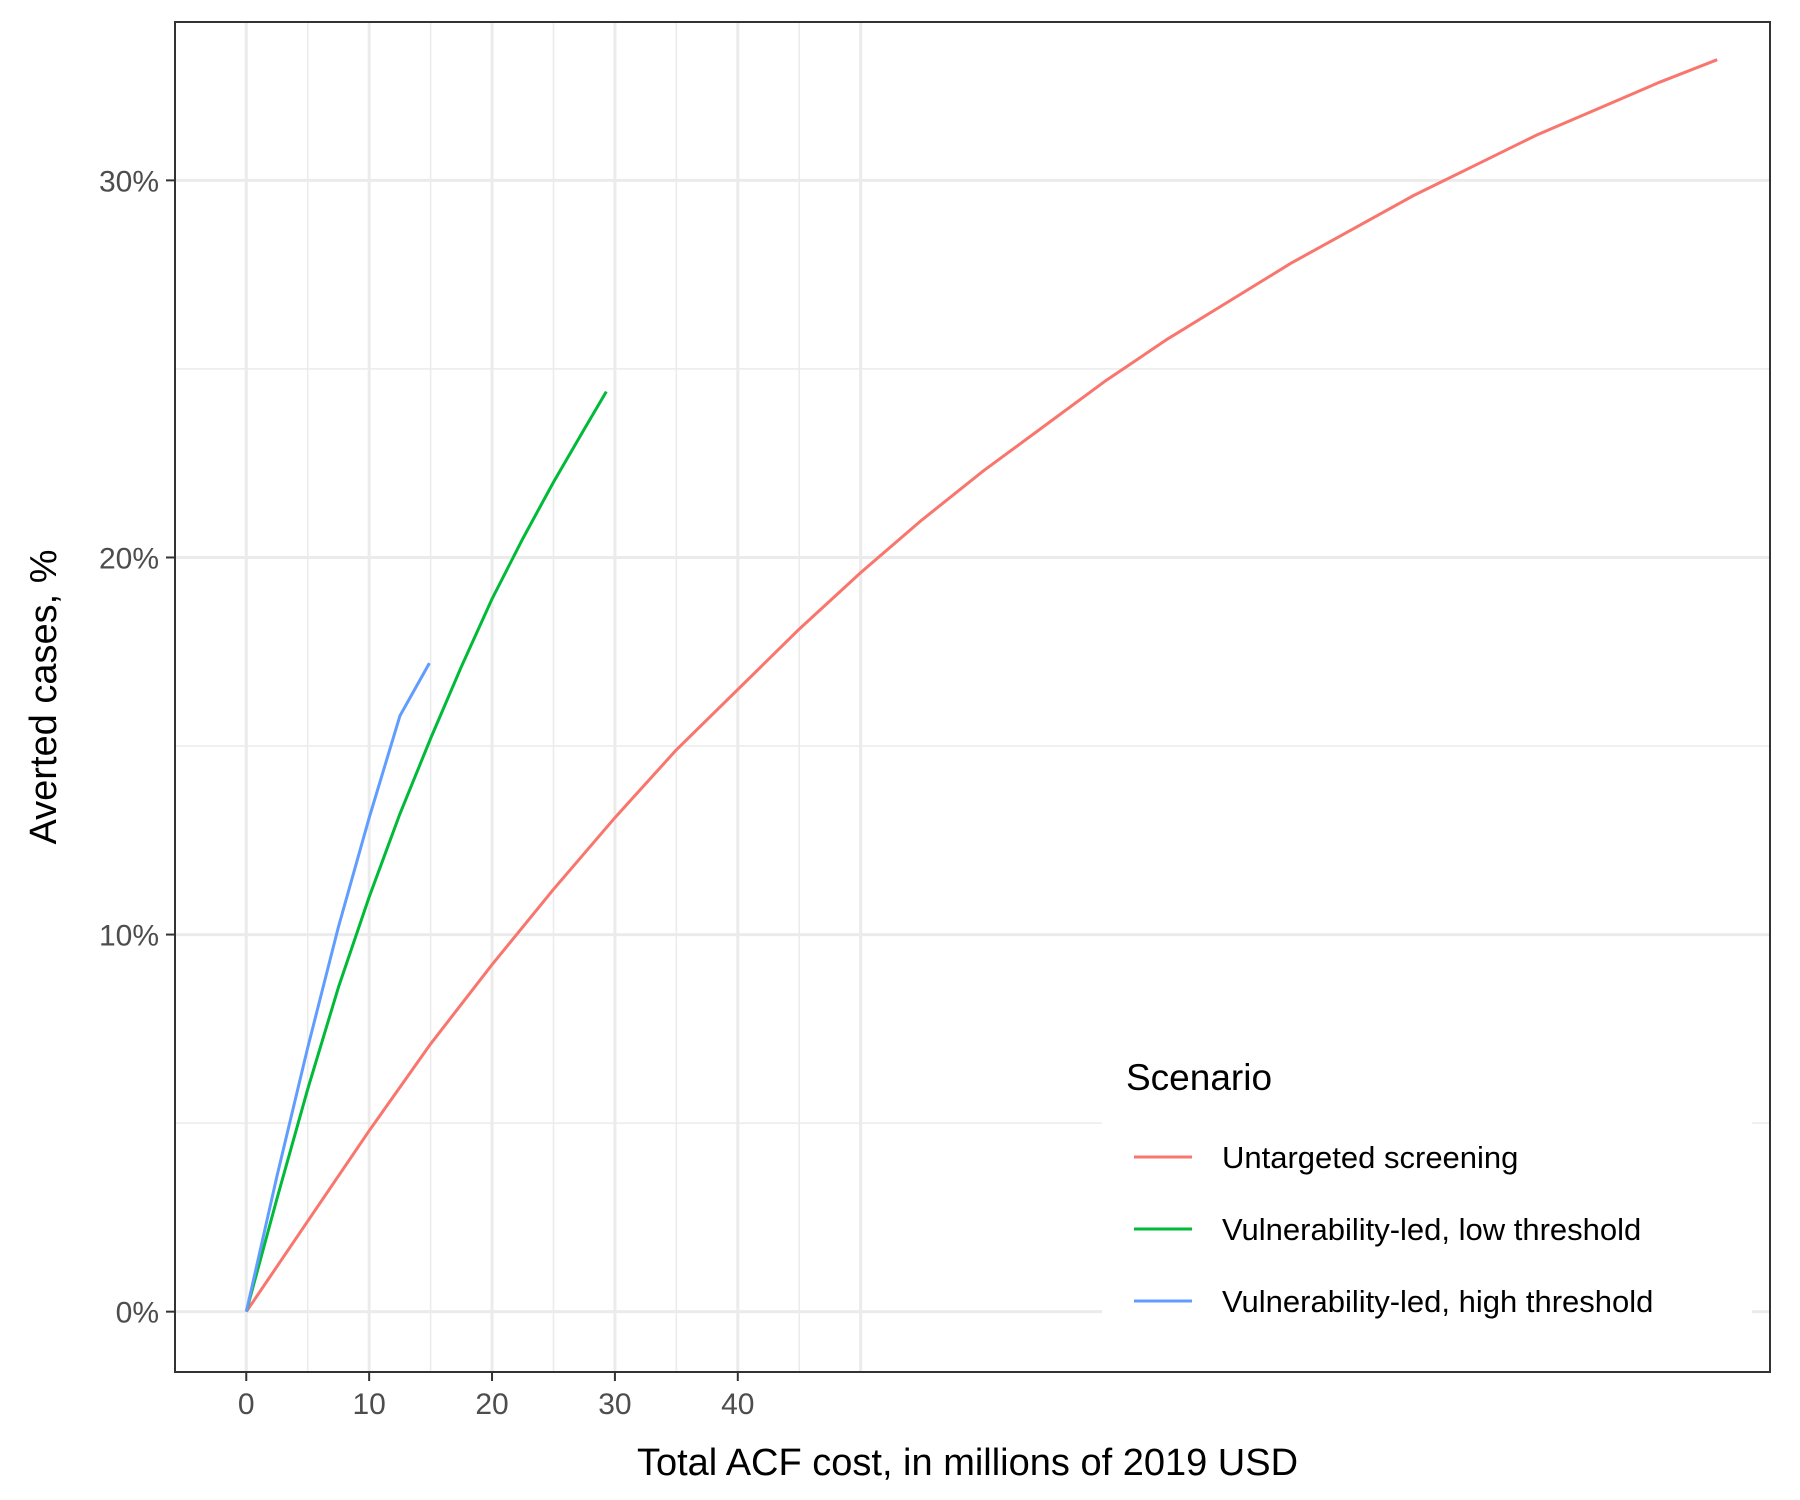 Image resolution: width=1800 pixels, height=1500 pixels. Describe the element at coordinates (44, 696) in the screenshot. I see `y-axis-title: Averted cases, %` at that location.